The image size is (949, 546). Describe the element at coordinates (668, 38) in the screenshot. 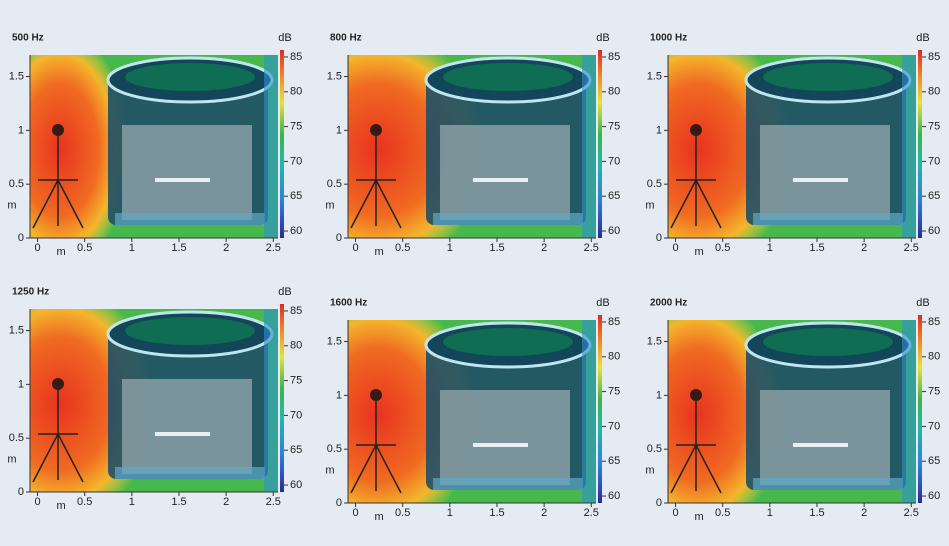

I see `panel-title: 1000 Hz` at that location.